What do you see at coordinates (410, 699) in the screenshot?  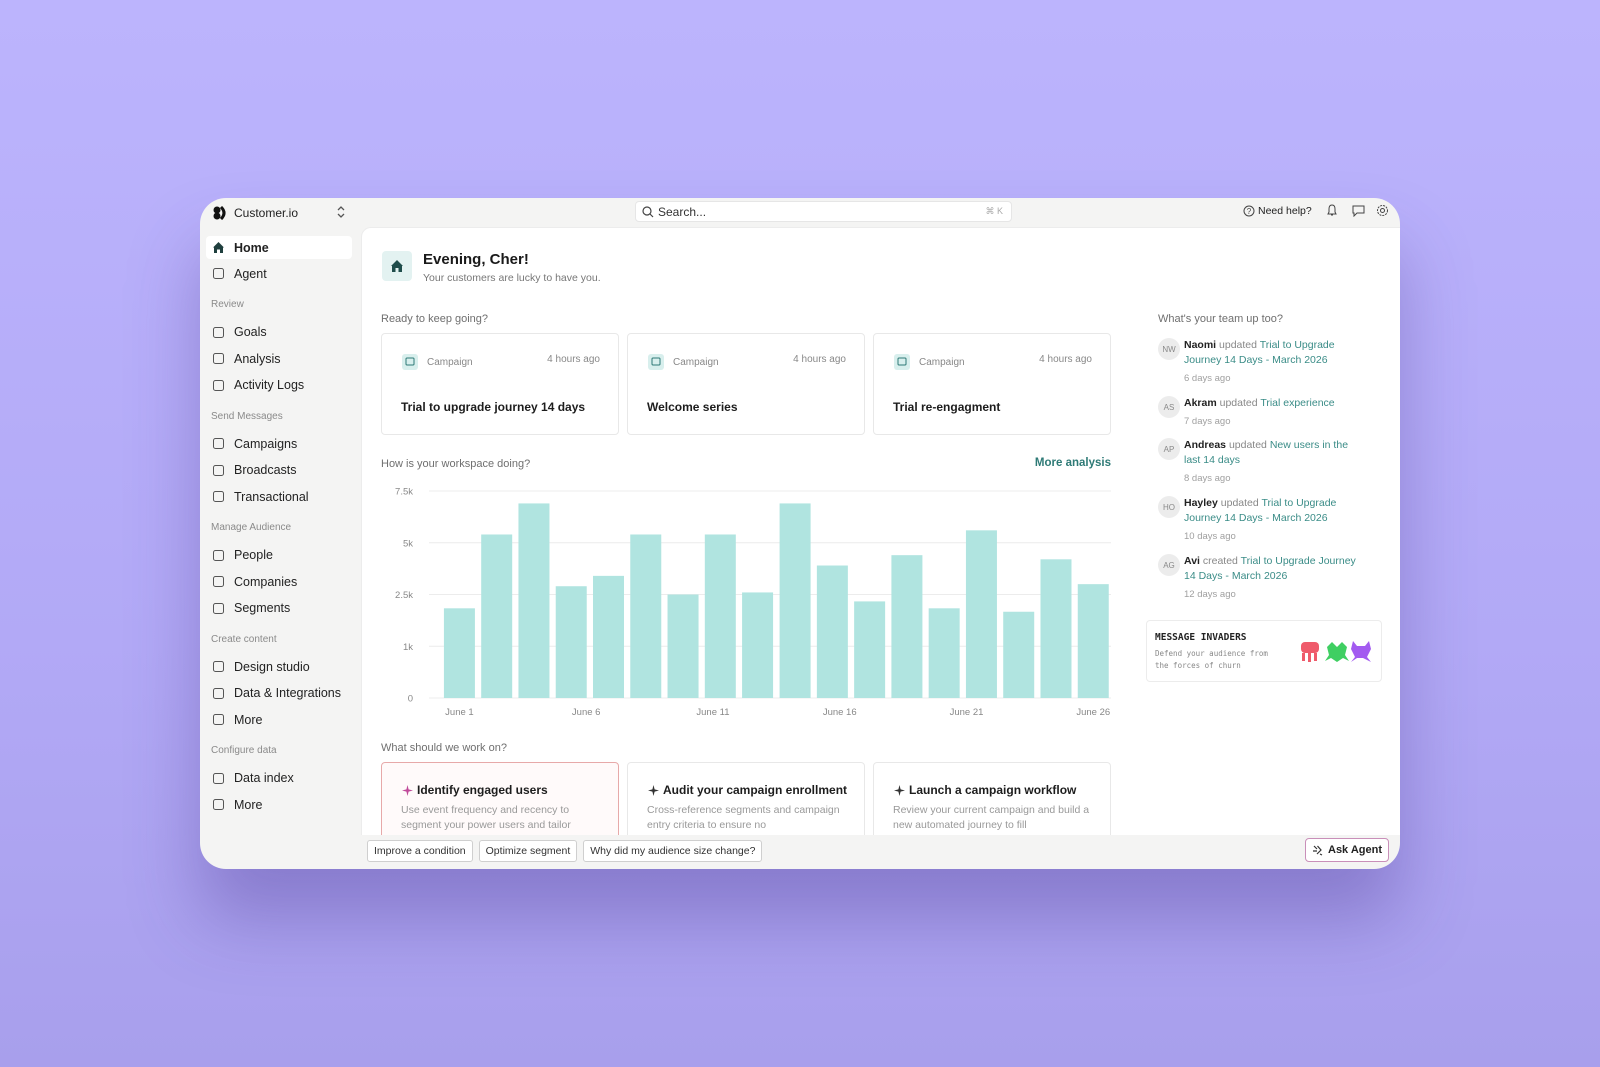 I see `y-tick-label: 0` at bounding box center [410, 699].